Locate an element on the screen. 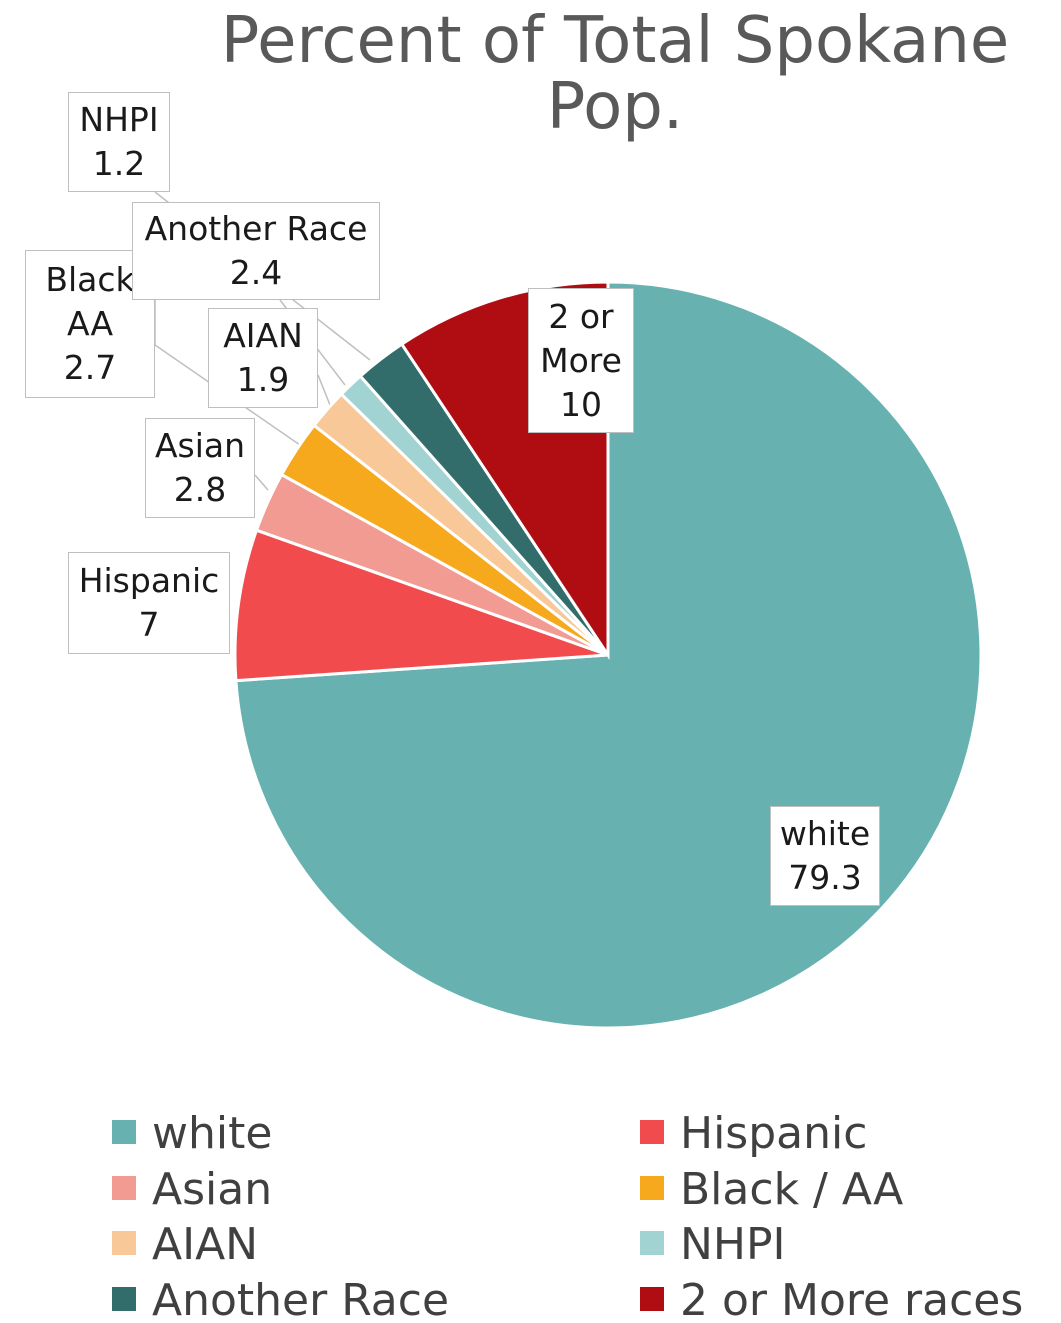  data-label-name: Asian is located at coordinates (200, 445).